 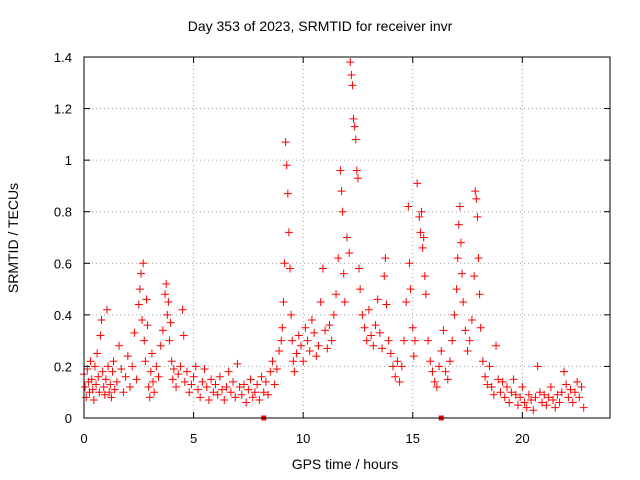 What do you see at coordinates (63, 212) in the screenshot?
I see `y-tick-label: 0.8` at bounding box center [63, 212].